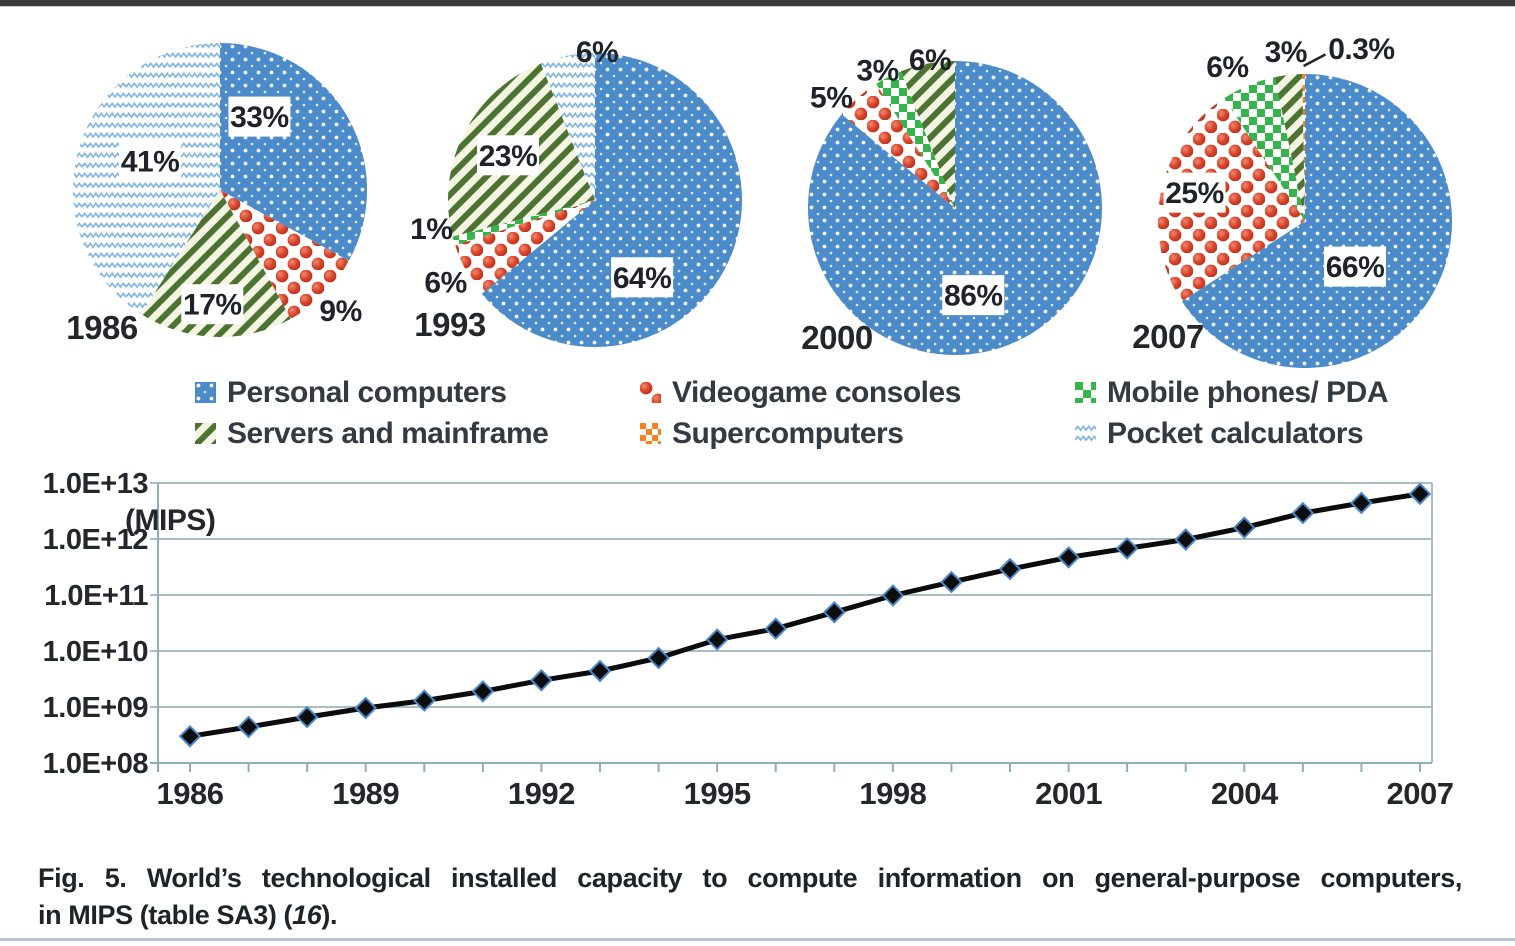 The width and height of the screenshot is (1515, 946). I want to click on caption-reference: 16, so click(307, 915).